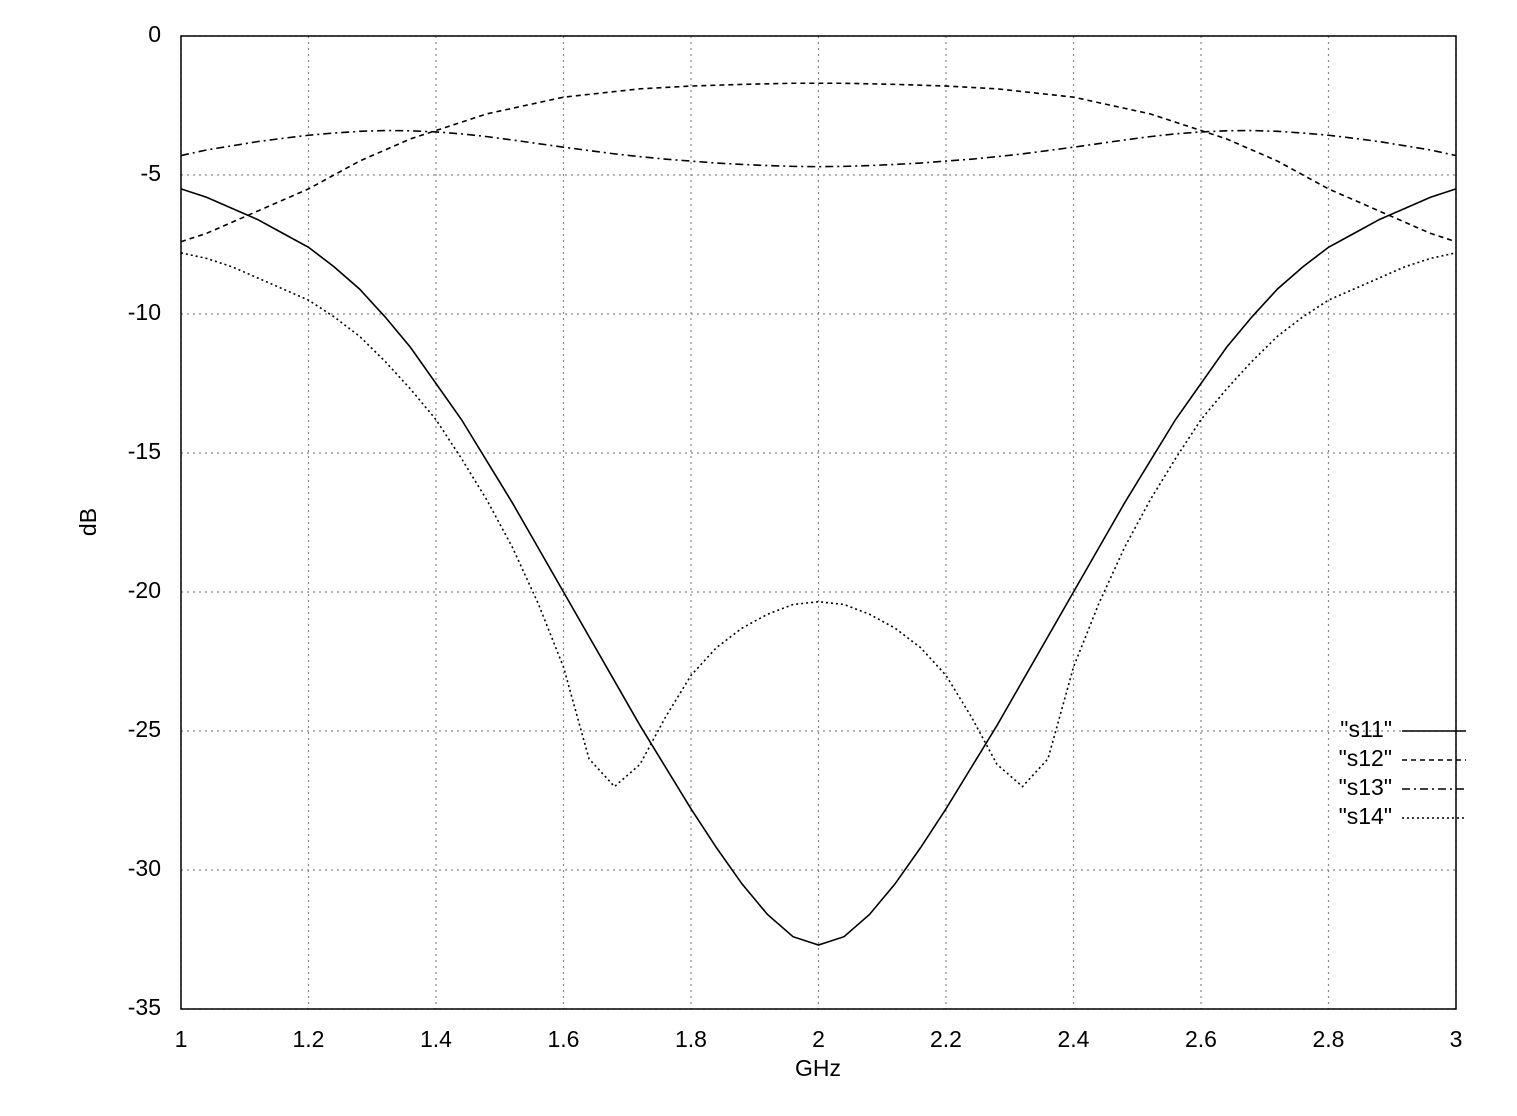 The image size is (1517, 1116). I want to click on x-tick-label: 2, so click(818, 1039).